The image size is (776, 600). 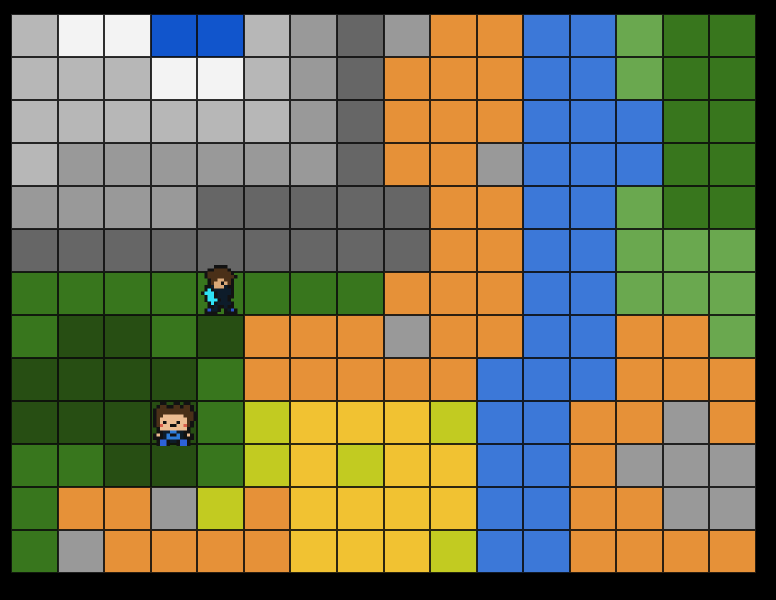 I want to click on tile-water-r1c12, so click(x=593, y=78).